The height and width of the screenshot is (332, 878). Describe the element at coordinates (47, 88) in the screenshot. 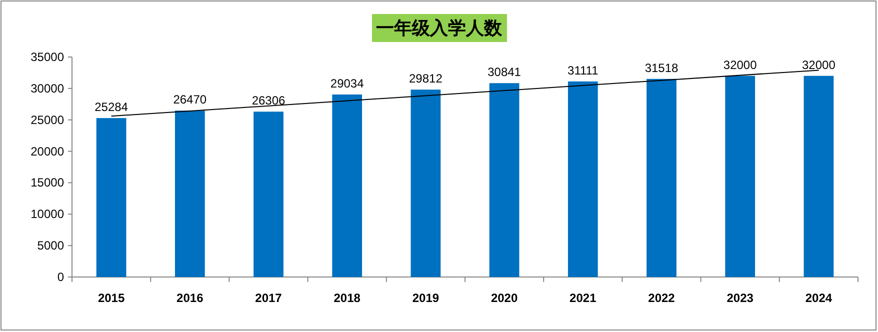

I see `y-tick-label: 30000` at that location.